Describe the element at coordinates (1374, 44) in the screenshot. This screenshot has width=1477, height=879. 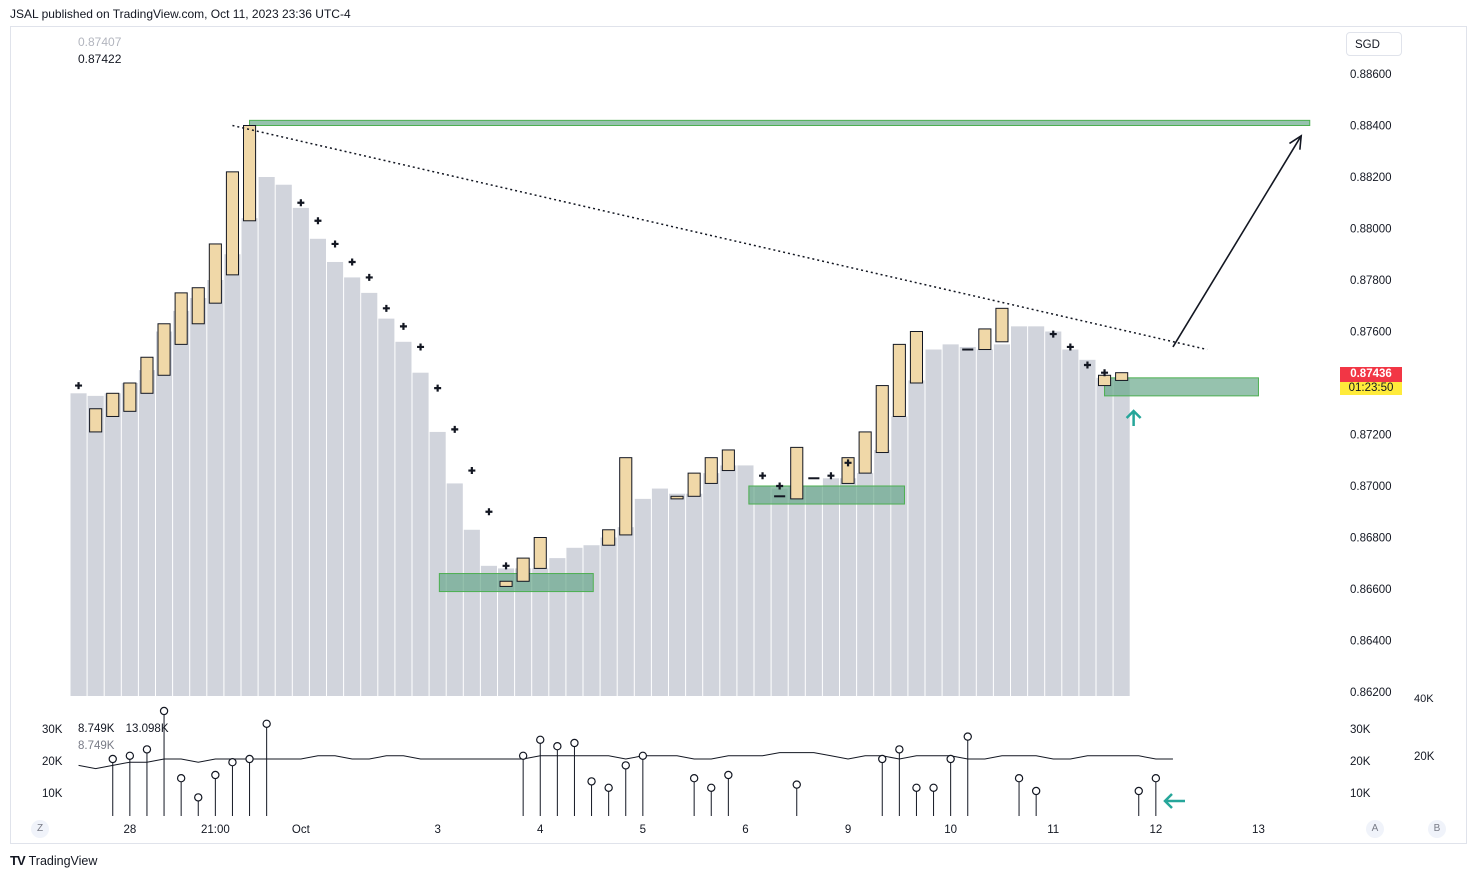
I see `currency-button: SGD` at that location.